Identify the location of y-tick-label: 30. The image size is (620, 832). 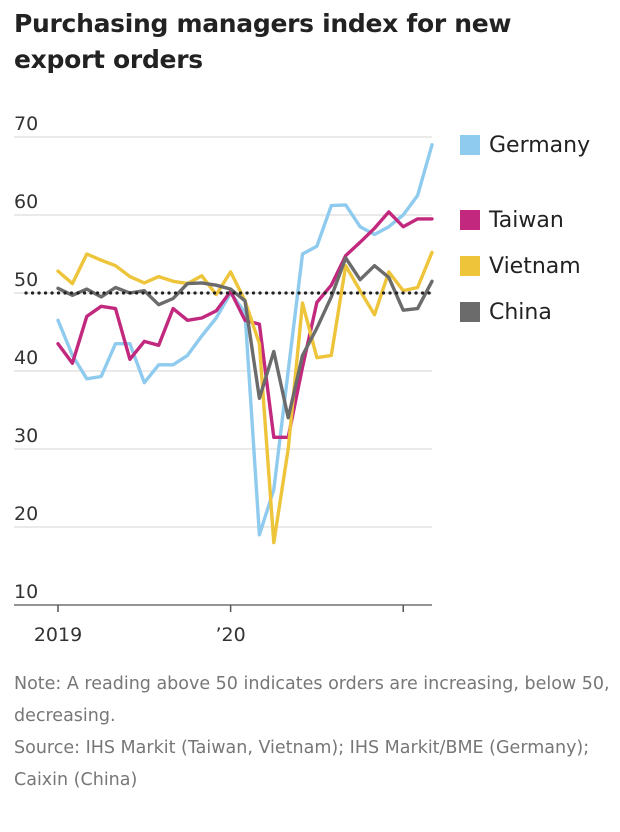
(26, 436).